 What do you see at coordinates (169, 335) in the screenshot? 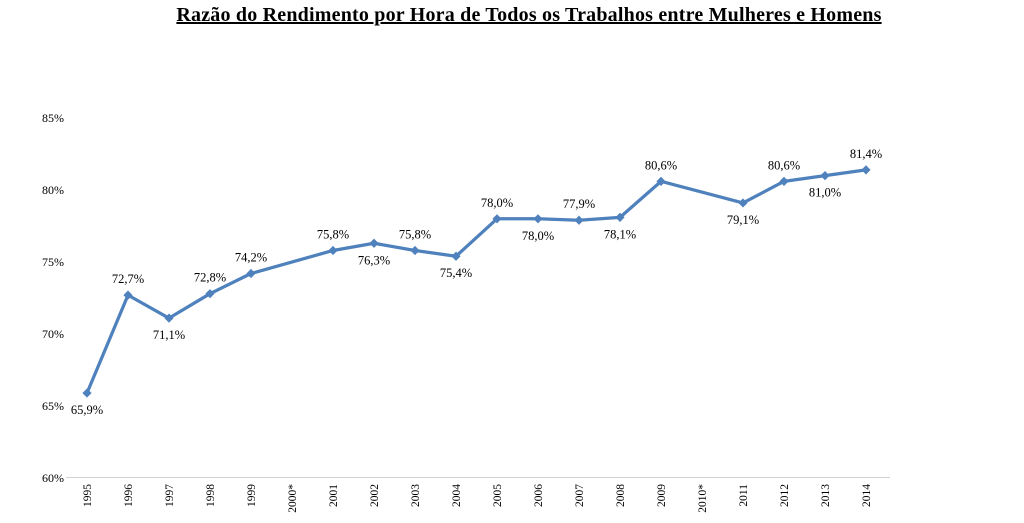
I see `data-point-label: 71,1%` at bounding box center [169, 335].